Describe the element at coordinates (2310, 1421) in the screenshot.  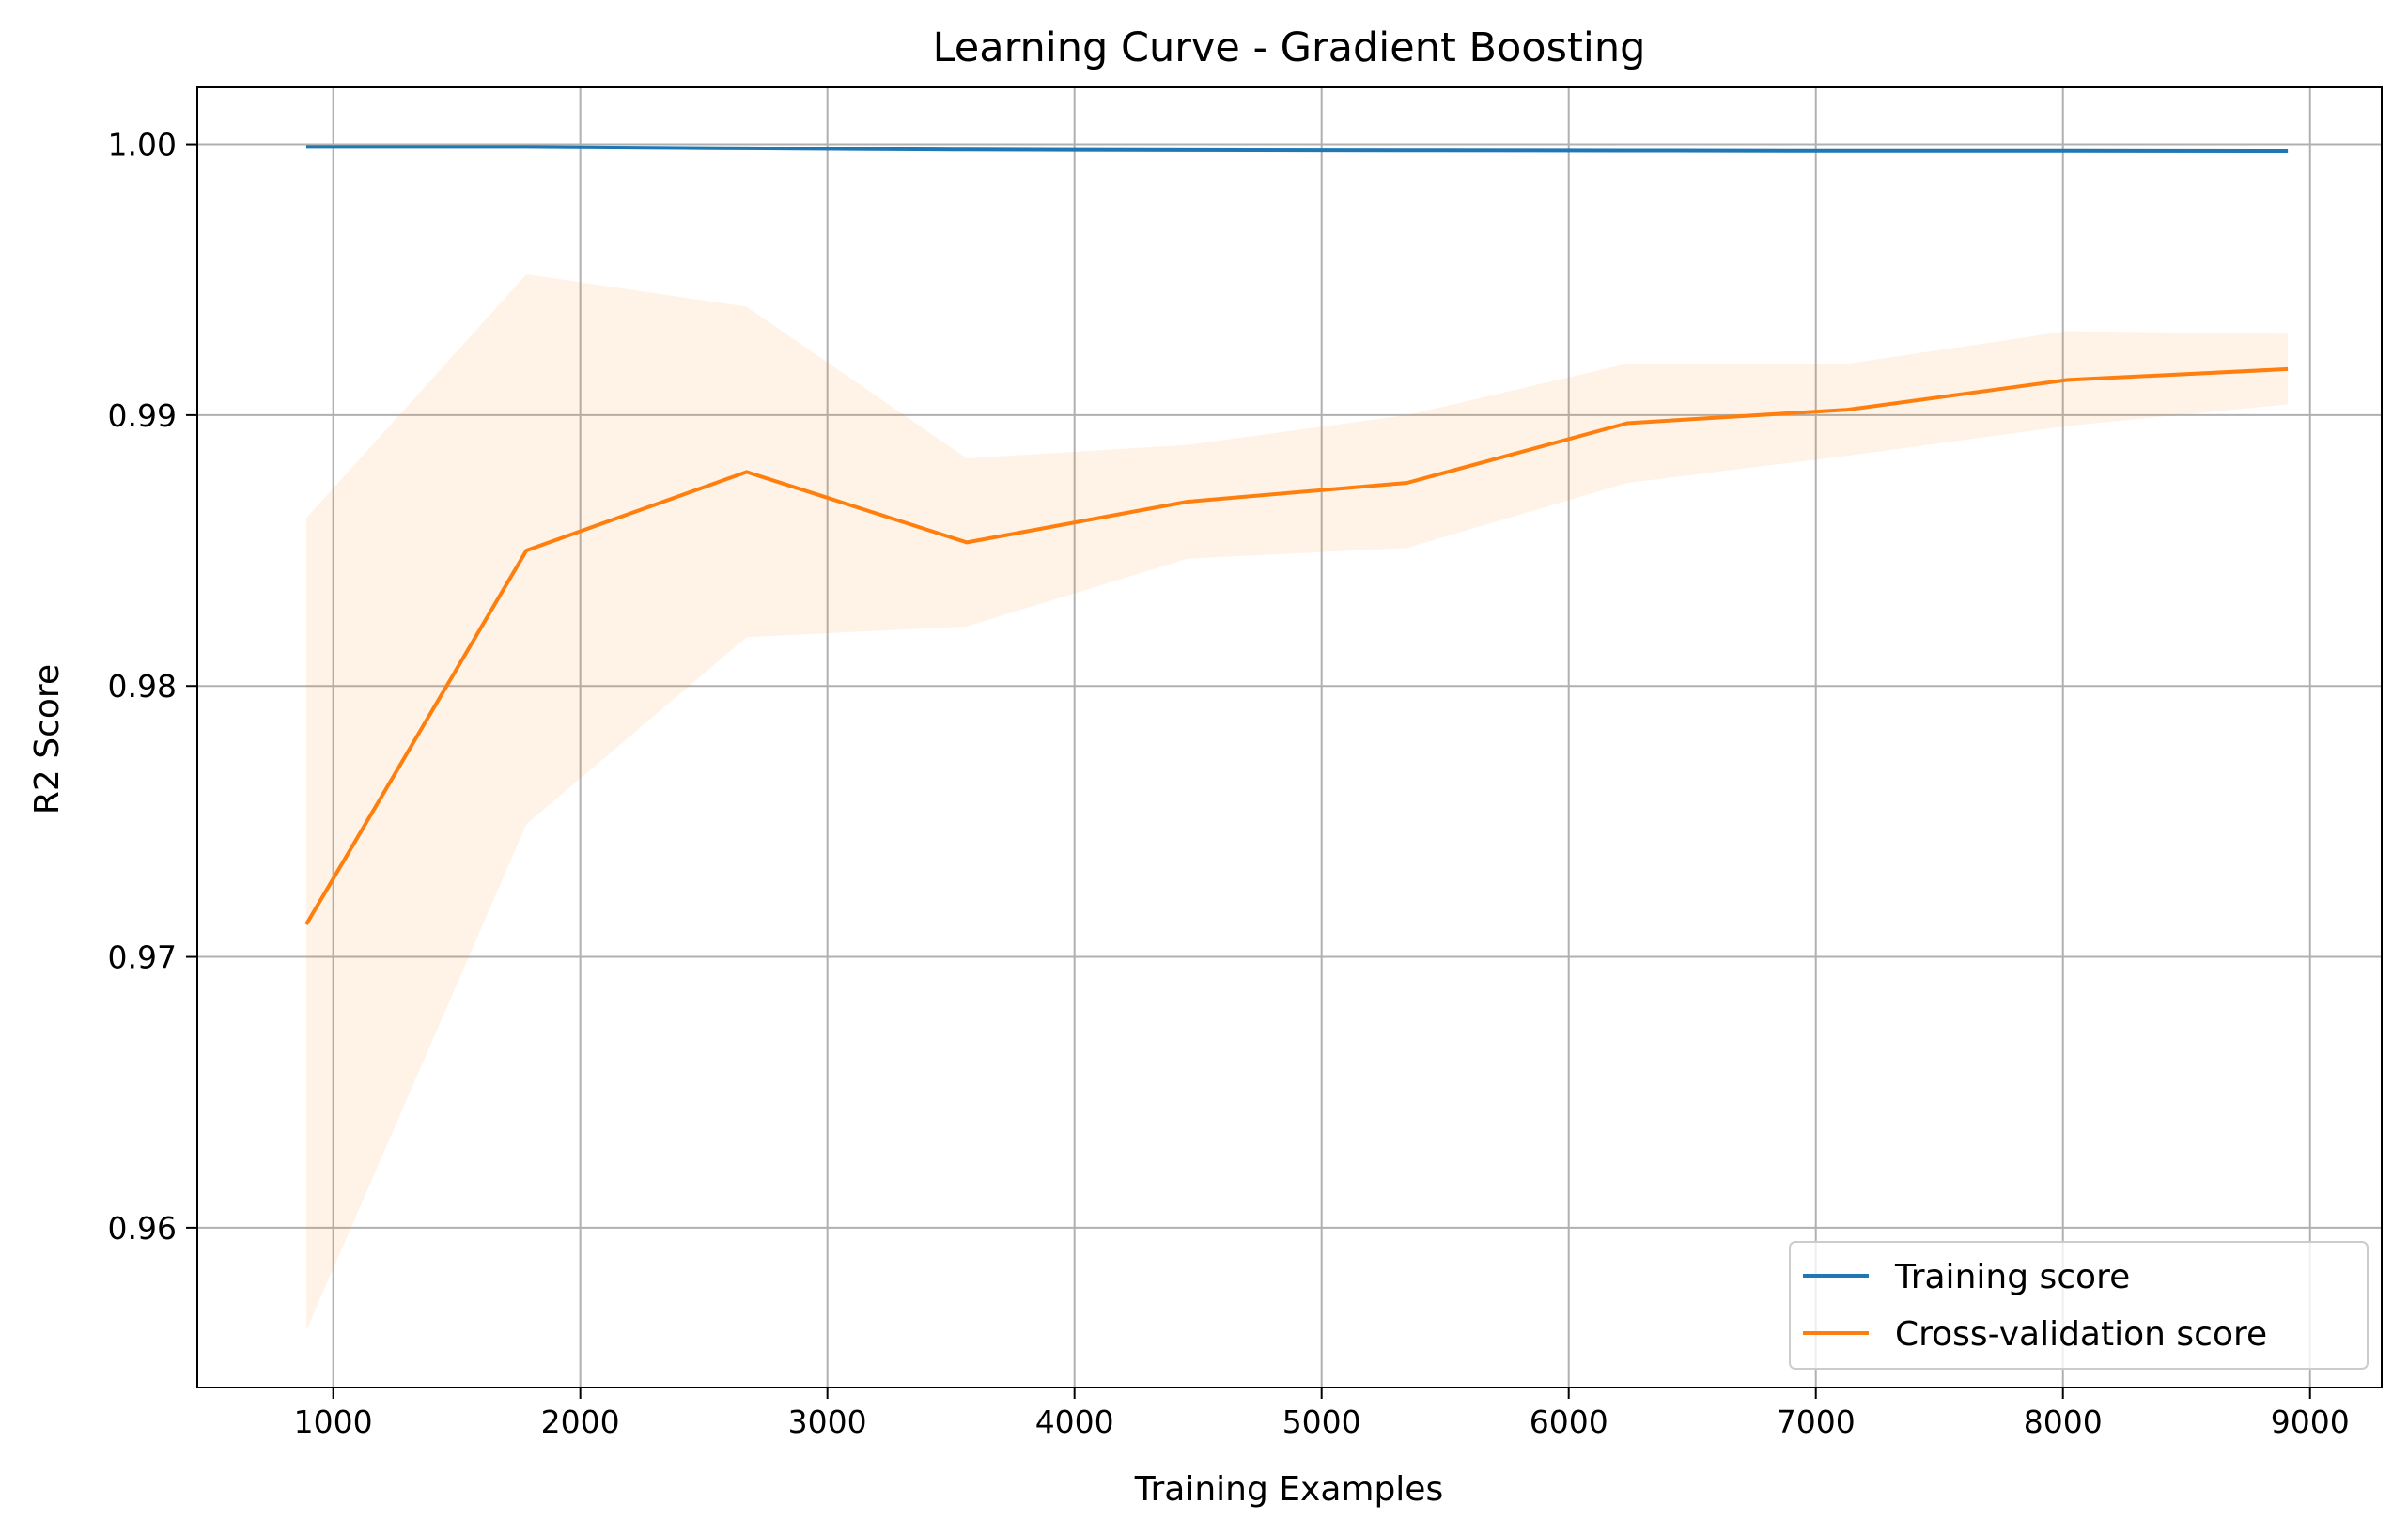
I see `x-tick-label: 9000` at that location.